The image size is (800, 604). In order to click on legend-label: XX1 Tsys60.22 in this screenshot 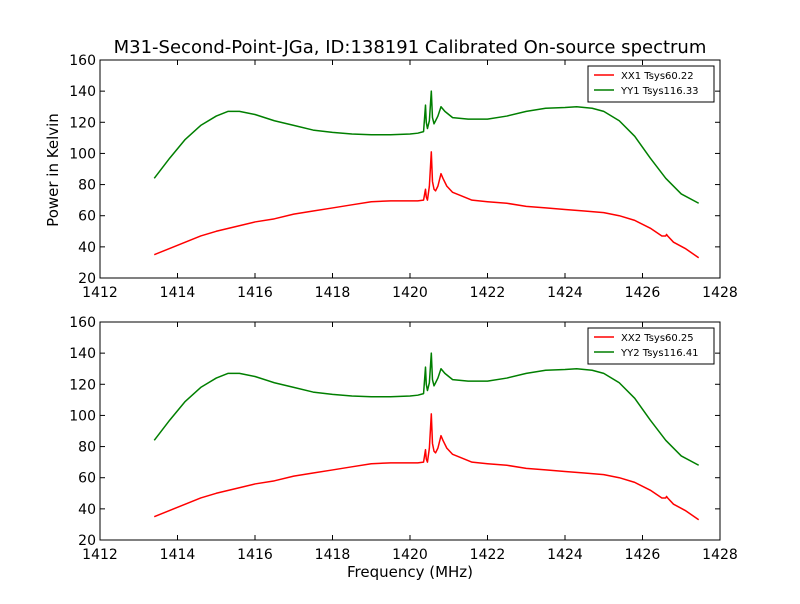, I will do `click(657, 76)`.